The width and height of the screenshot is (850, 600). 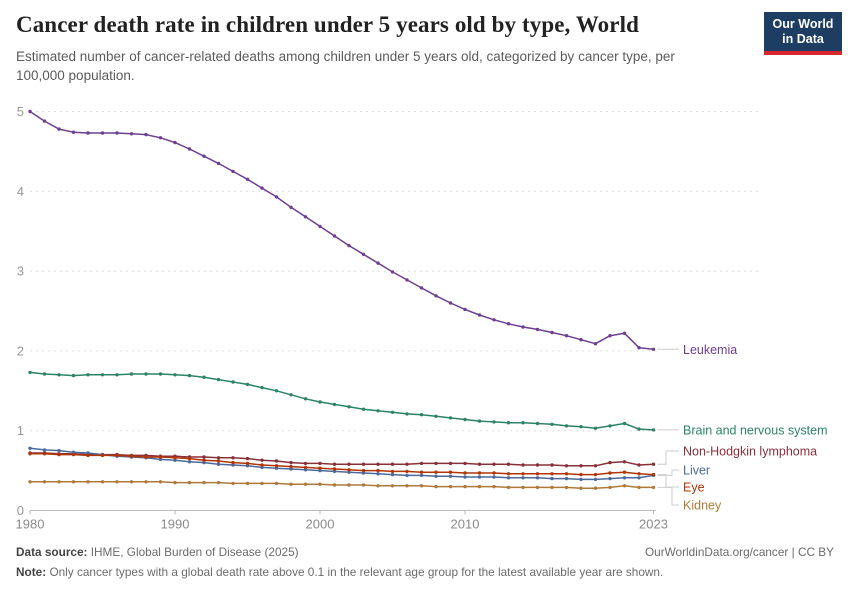 I want to click on series-eye, so click(x=342, y=464).